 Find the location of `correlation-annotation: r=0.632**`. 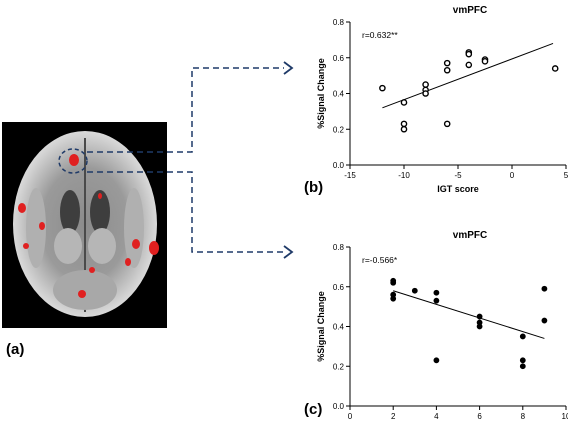

correlation-annotation: r=0.632** is located at coordinates (380, 35).